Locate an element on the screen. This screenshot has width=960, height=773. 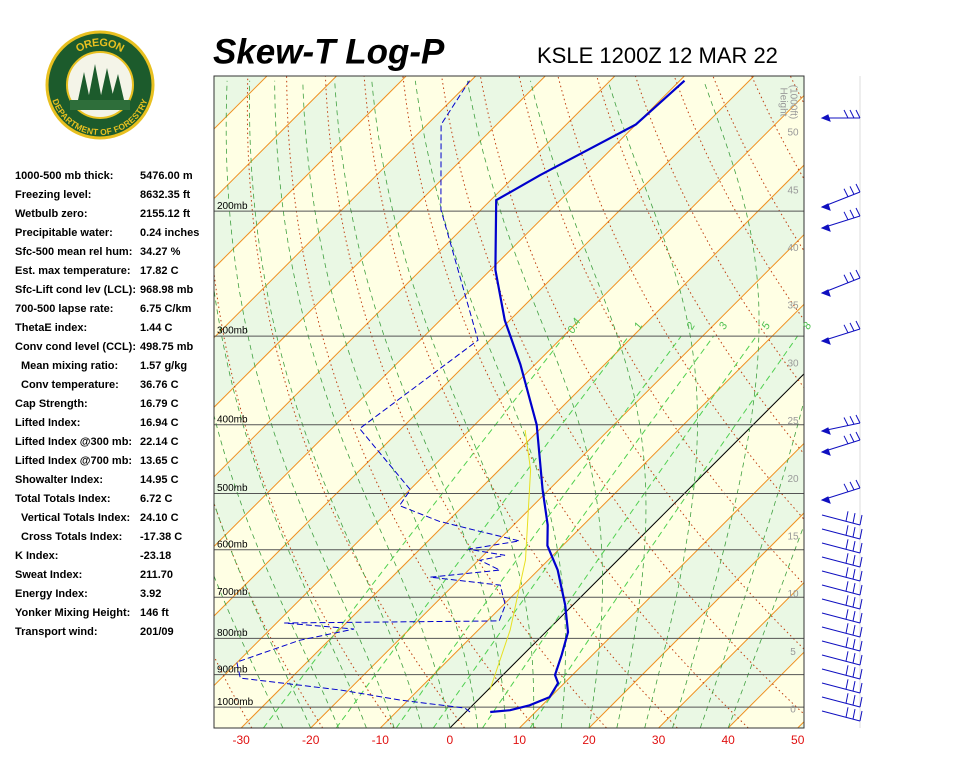
height-label: 0 is located at coordinates (793, 710).